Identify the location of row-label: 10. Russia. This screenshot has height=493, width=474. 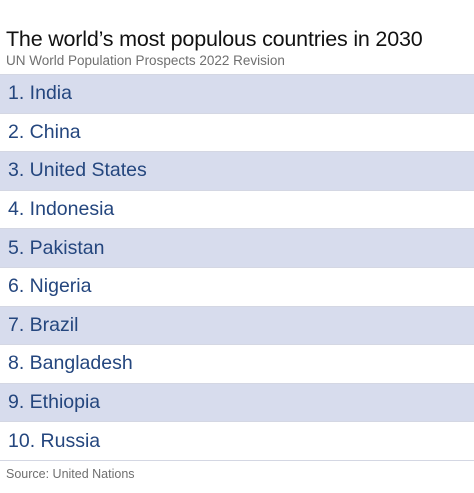
(54, 440).